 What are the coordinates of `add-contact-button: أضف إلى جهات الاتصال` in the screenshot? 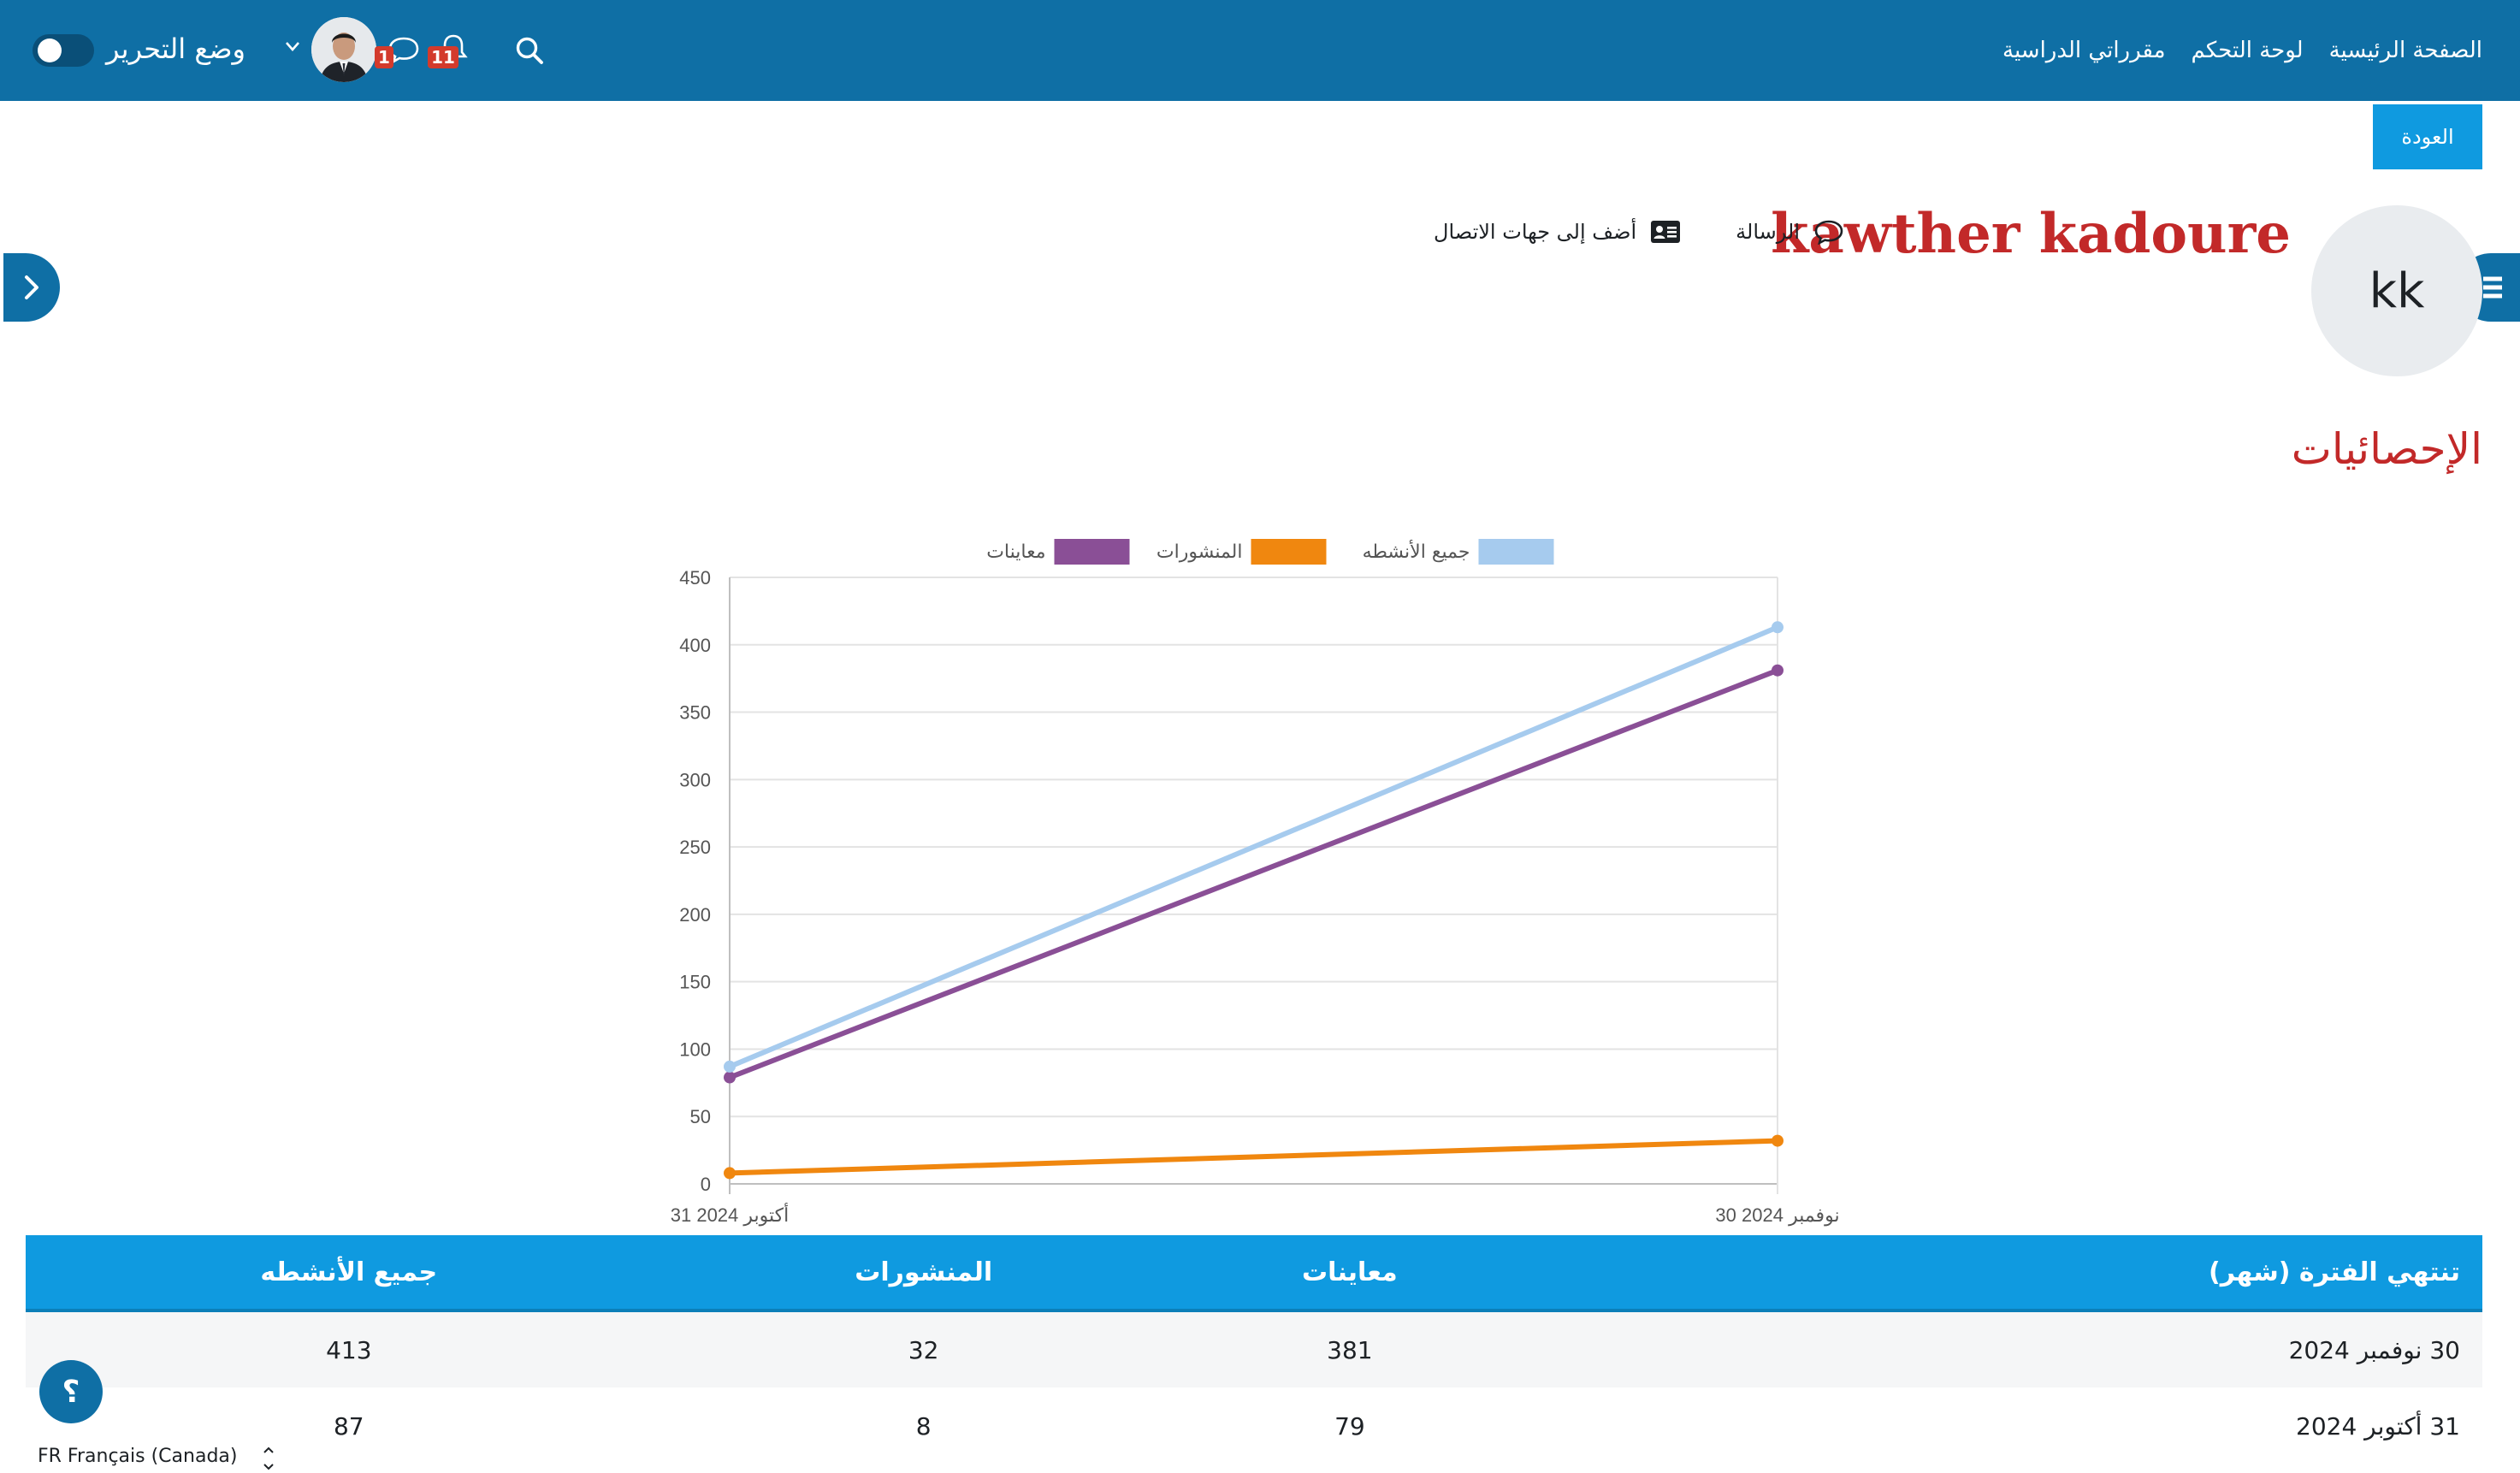 It's located at (1558, 232).